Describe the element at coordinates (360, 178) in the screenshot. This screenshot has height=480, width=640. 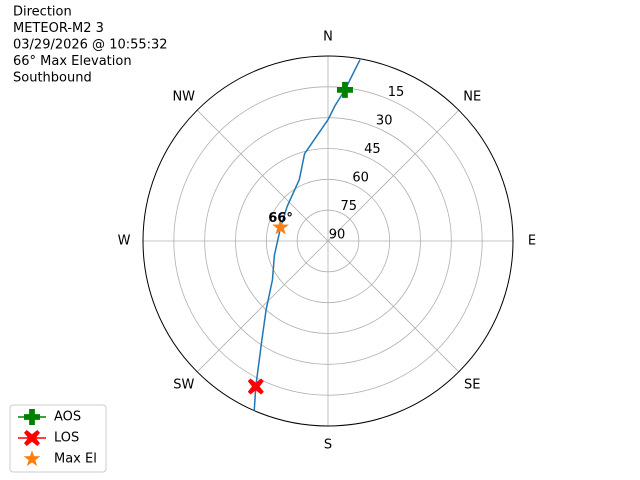
I see `r-tick-label: 60` at that location.